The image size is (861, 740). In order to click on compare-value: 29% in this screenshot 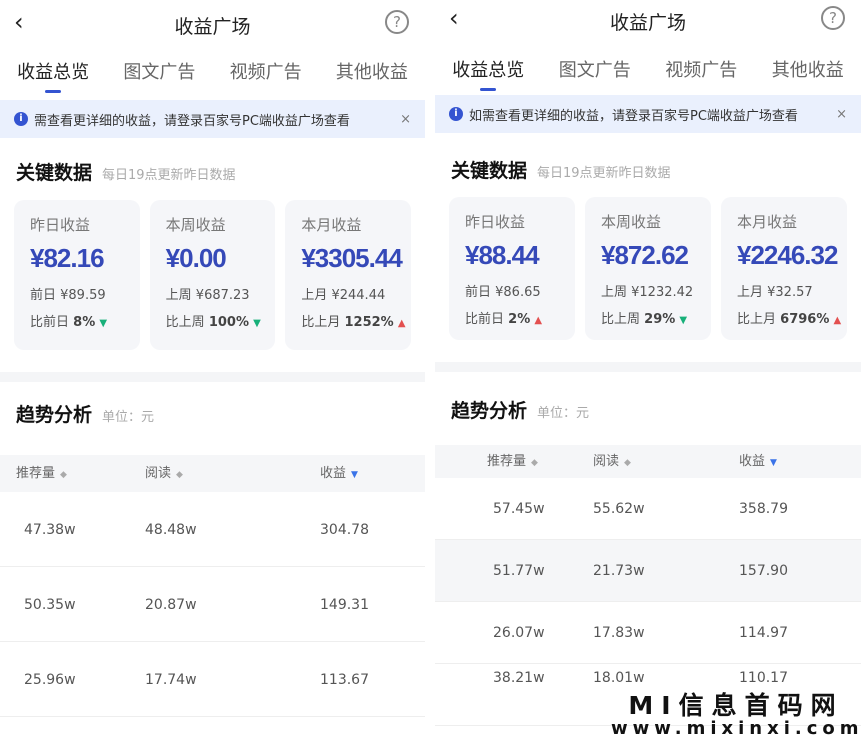, I will do `click(660, 319)`.